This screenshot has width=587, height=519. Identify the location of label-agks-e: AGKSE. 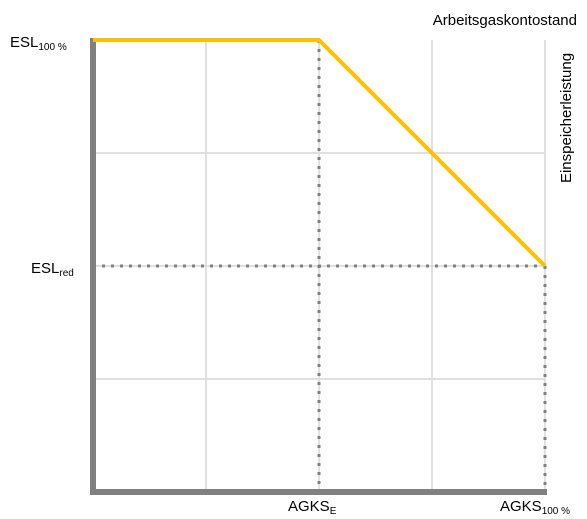
(312, 507).